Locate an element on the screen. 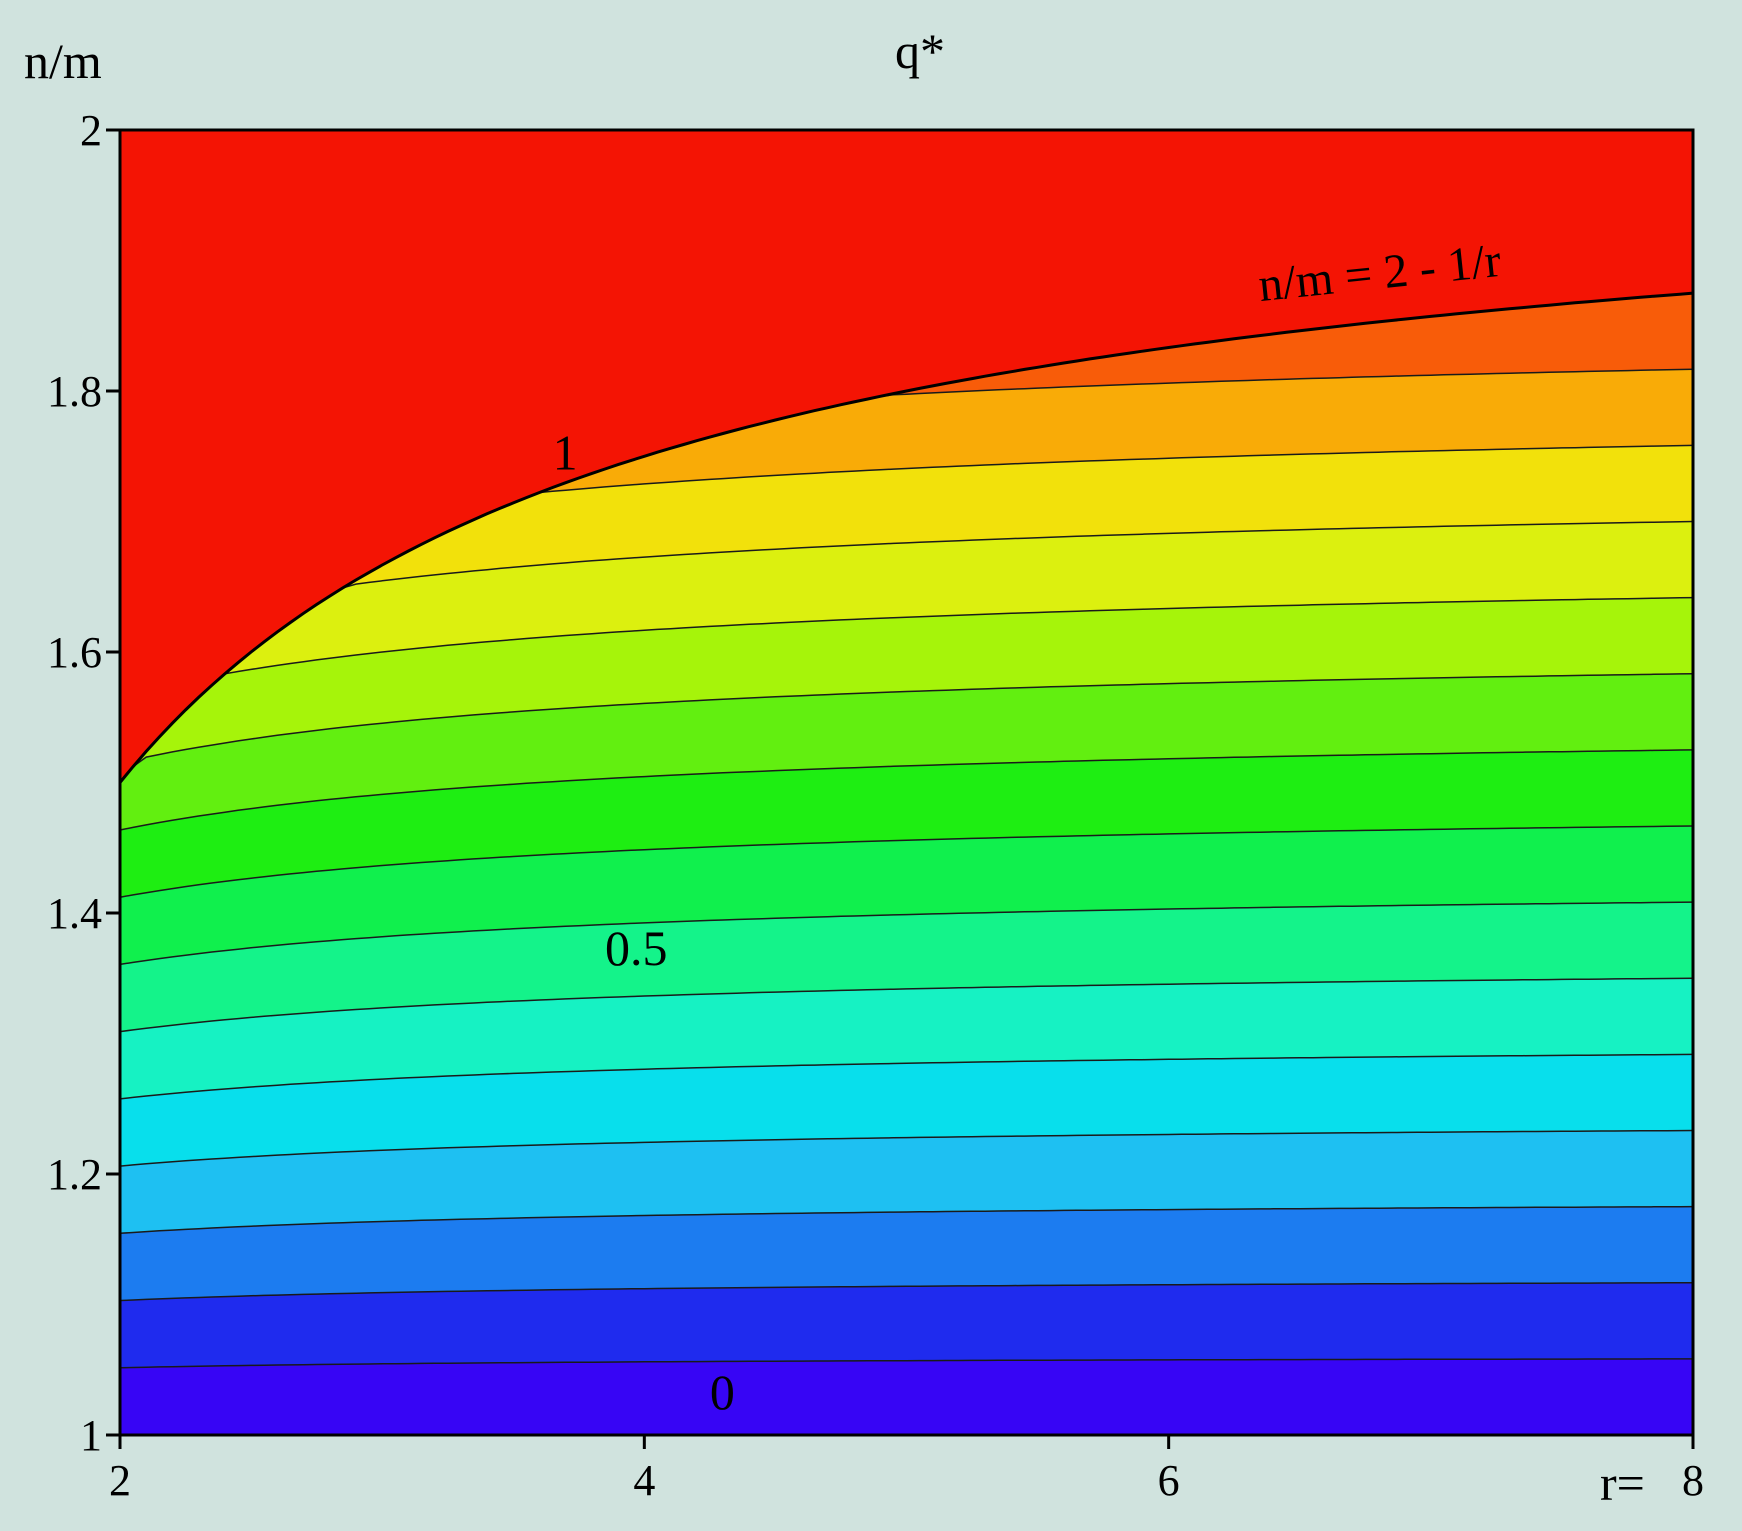  y-tick-label: 1.4 is located at coordinates (74, 913).